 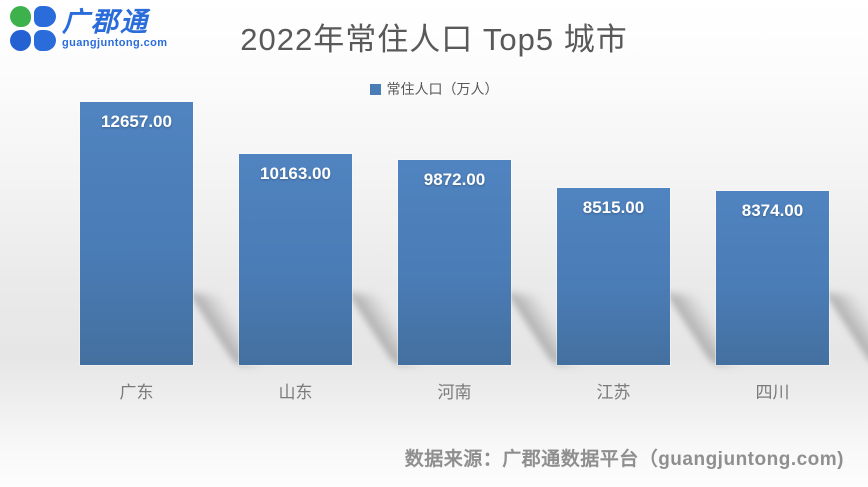 What do you see at coordinates (454, 179) in the screenshot?
I see `bar-value-label: 9872.00` at bounding box center [454, 179].